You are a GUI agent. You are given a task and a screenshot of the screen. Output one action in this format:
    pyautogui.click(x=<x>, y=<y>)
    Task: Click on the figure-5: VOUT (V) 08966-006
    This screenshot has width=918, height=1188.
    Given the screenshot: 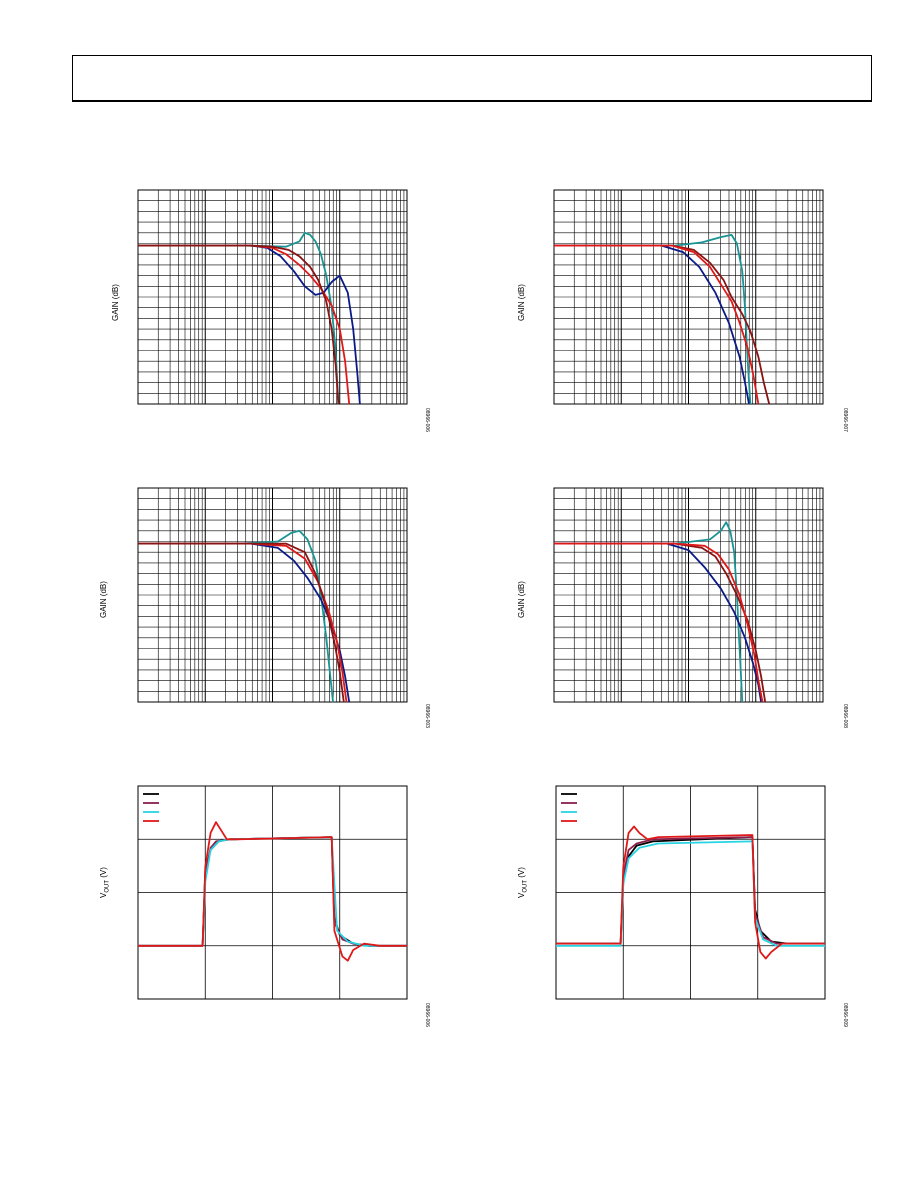 What is the action you would take?
    pyautogui.click(x=264, y=908)
    